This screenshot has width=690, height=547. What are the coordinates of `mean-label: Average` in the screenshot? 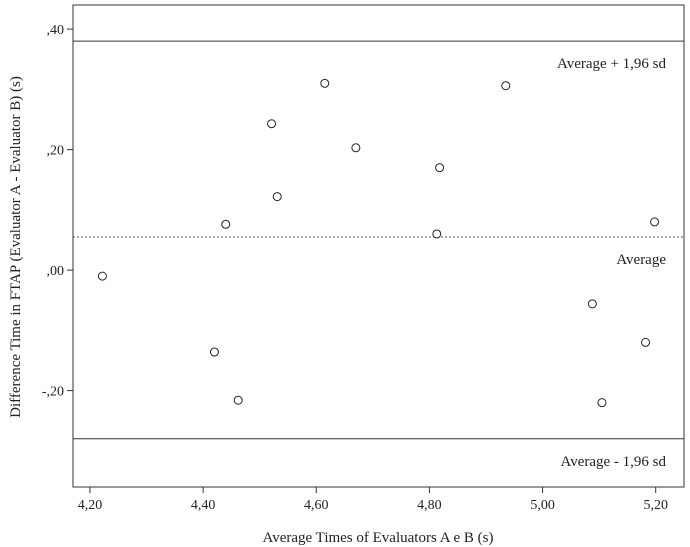 It's located at (641, 260).